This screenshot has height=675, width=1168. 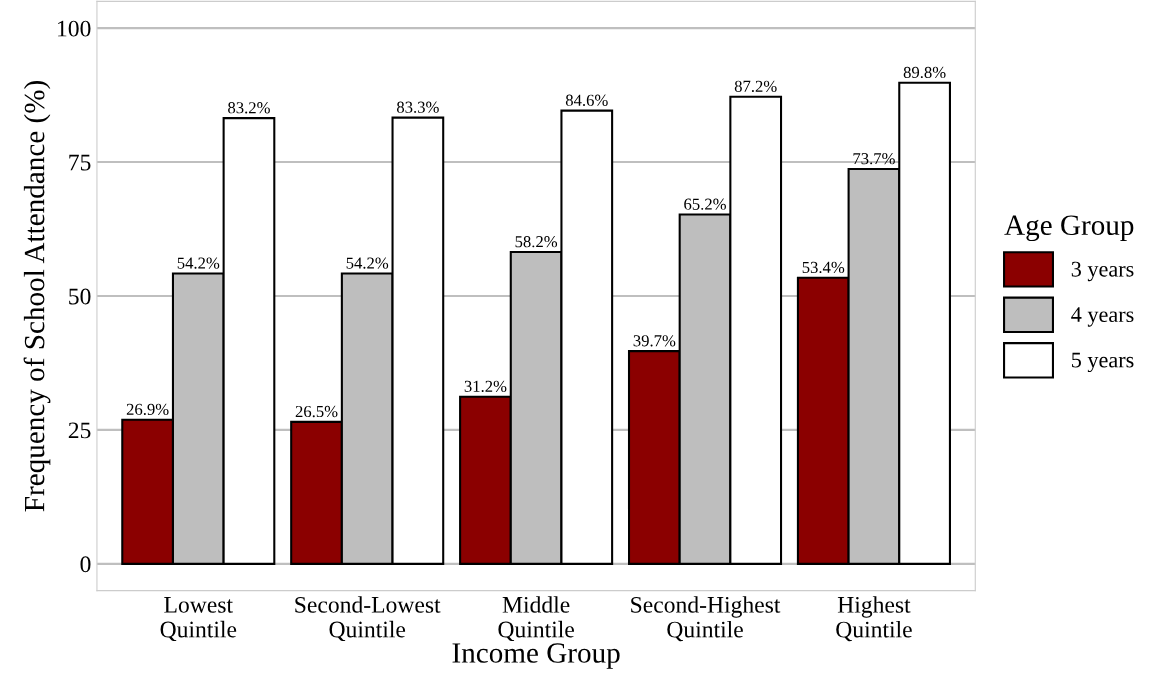 What do you see at coordinates (74, 28) in the screenshot?
I see `y-tick-label: 100` at bounding box center [74, 28].